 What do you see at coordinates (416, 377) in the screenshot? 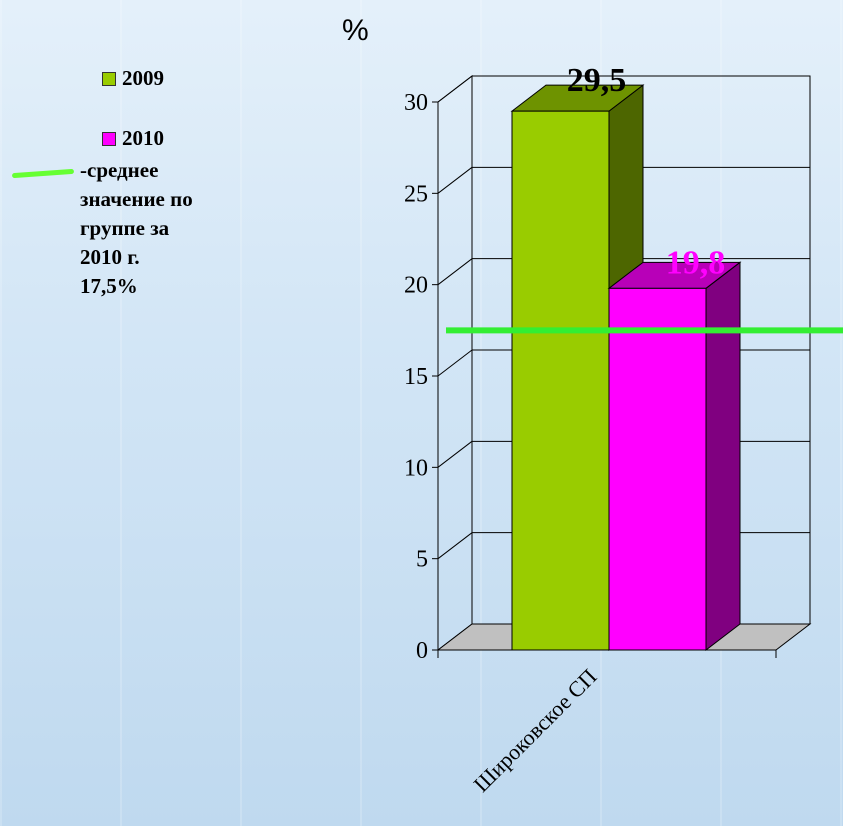
I see `y-tick-label: 15` at bounding box center [416, 377].